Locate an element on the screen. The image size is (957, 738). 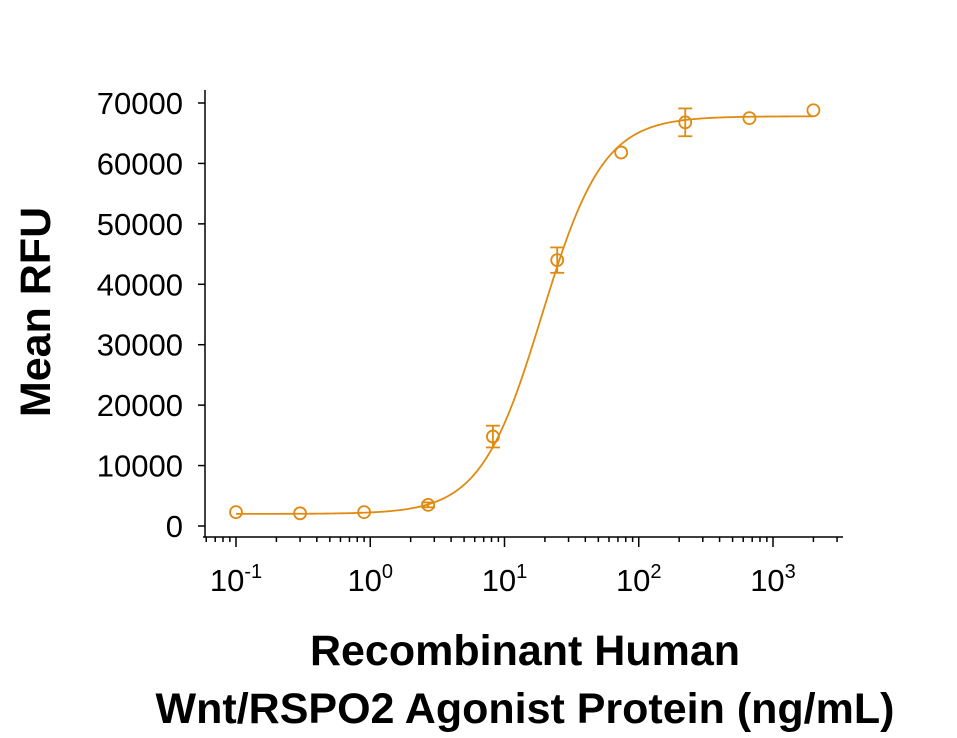
x-axis: 10⁻¹ 10⁰ 10¹ 10² 10³ is located at coordinates (523, 567).